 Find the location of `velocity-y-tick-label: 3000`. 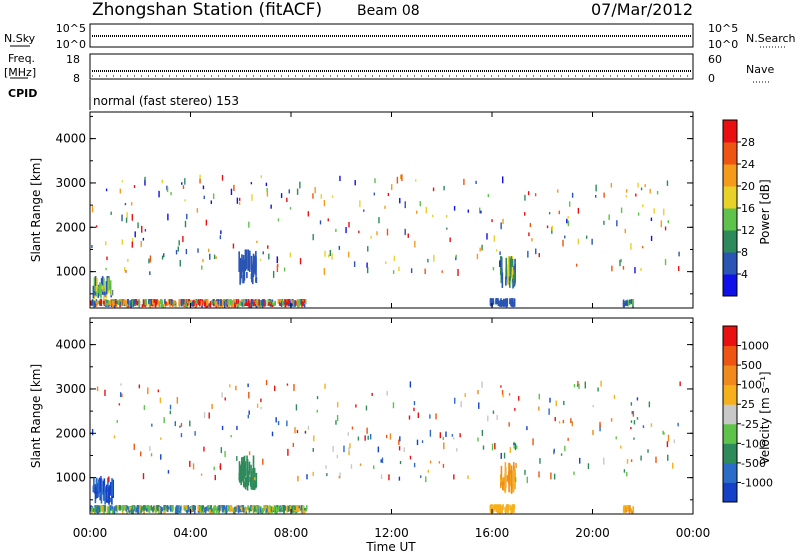

velocity-y-tick-label: 3000 is located at coordinates (70, 389).